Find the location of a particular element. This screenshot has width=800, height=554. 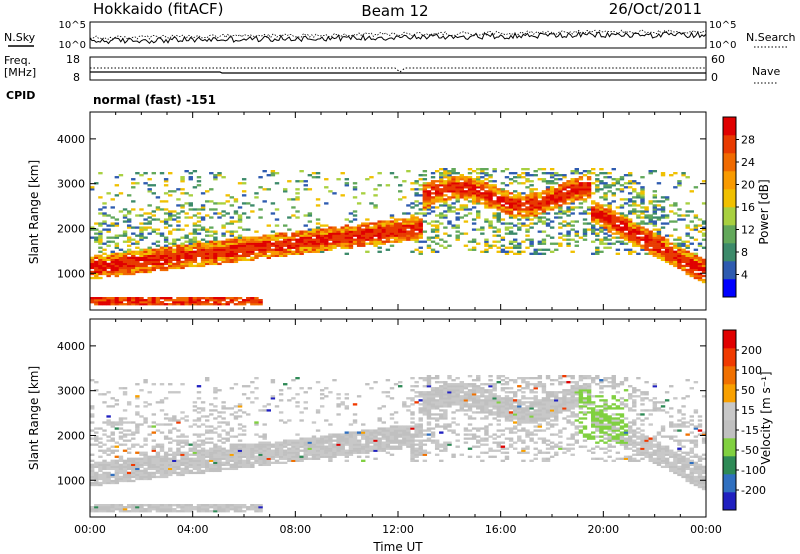

nsky-trace is located at coordinates (398, 37).